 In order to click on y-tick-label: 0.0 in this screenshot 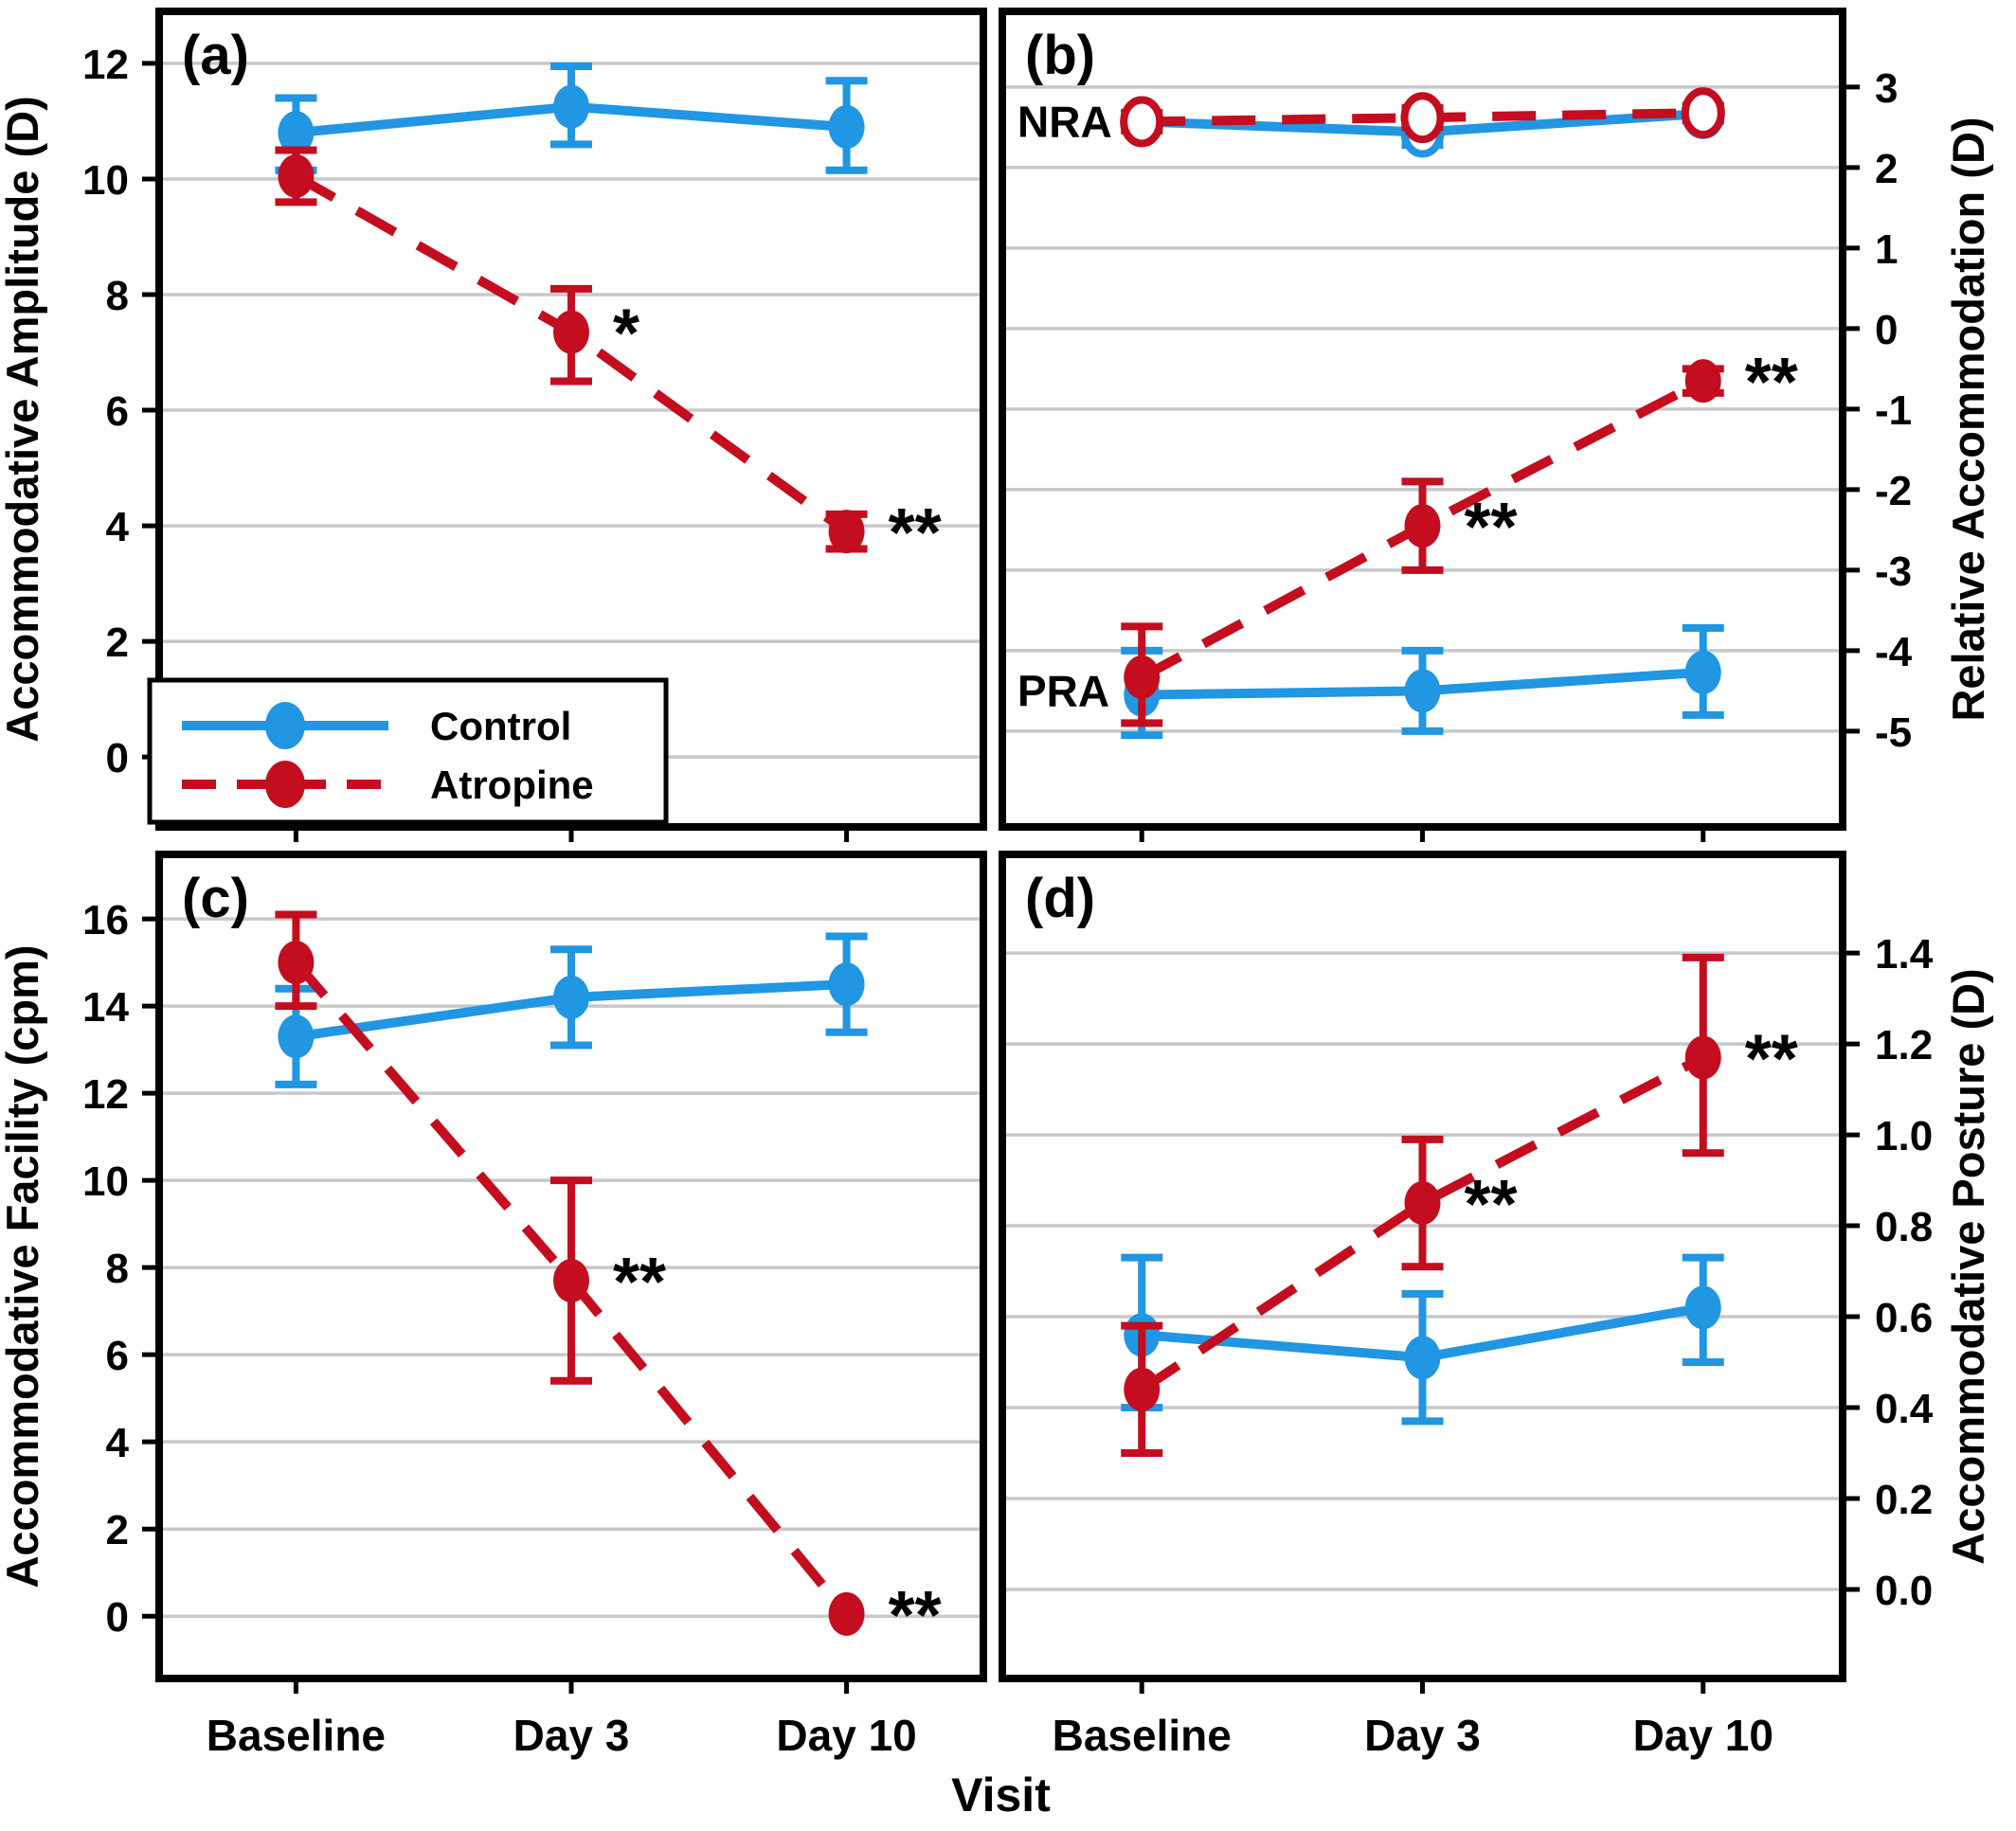, I will do `click(1904, 1591)`.